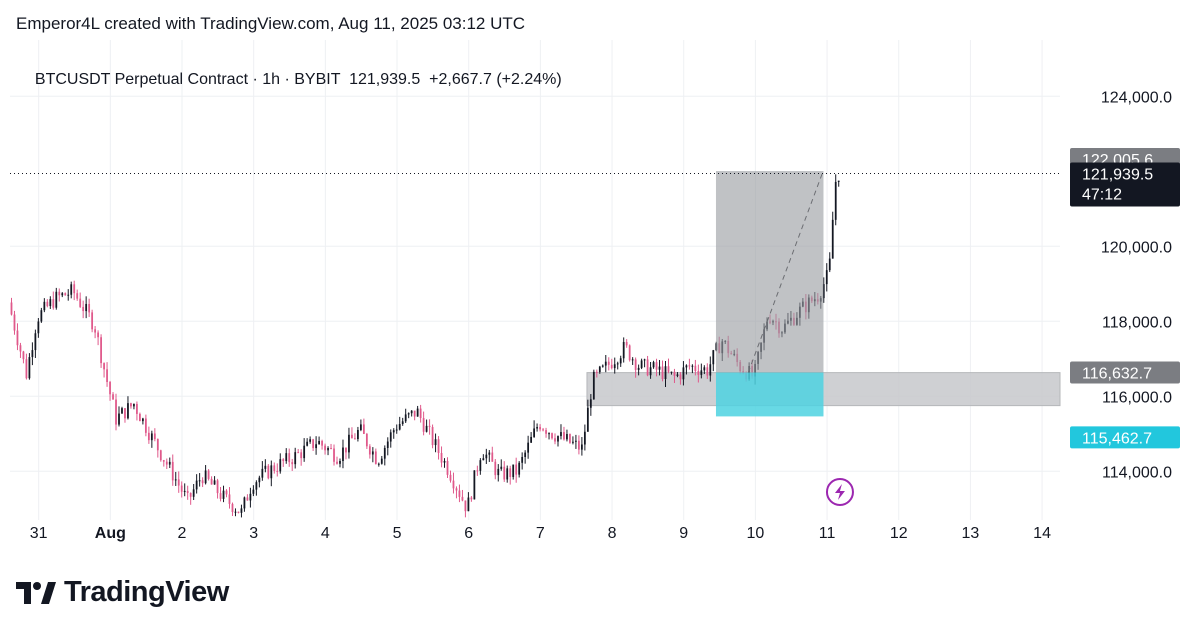 This screenshot has height=634, width=1200. Describe the element at coordinates (187, 79) in the screenshot. I see `symbol-name: BTCUSDT Perpetual Contract · 1h · BYBIT` at that location.